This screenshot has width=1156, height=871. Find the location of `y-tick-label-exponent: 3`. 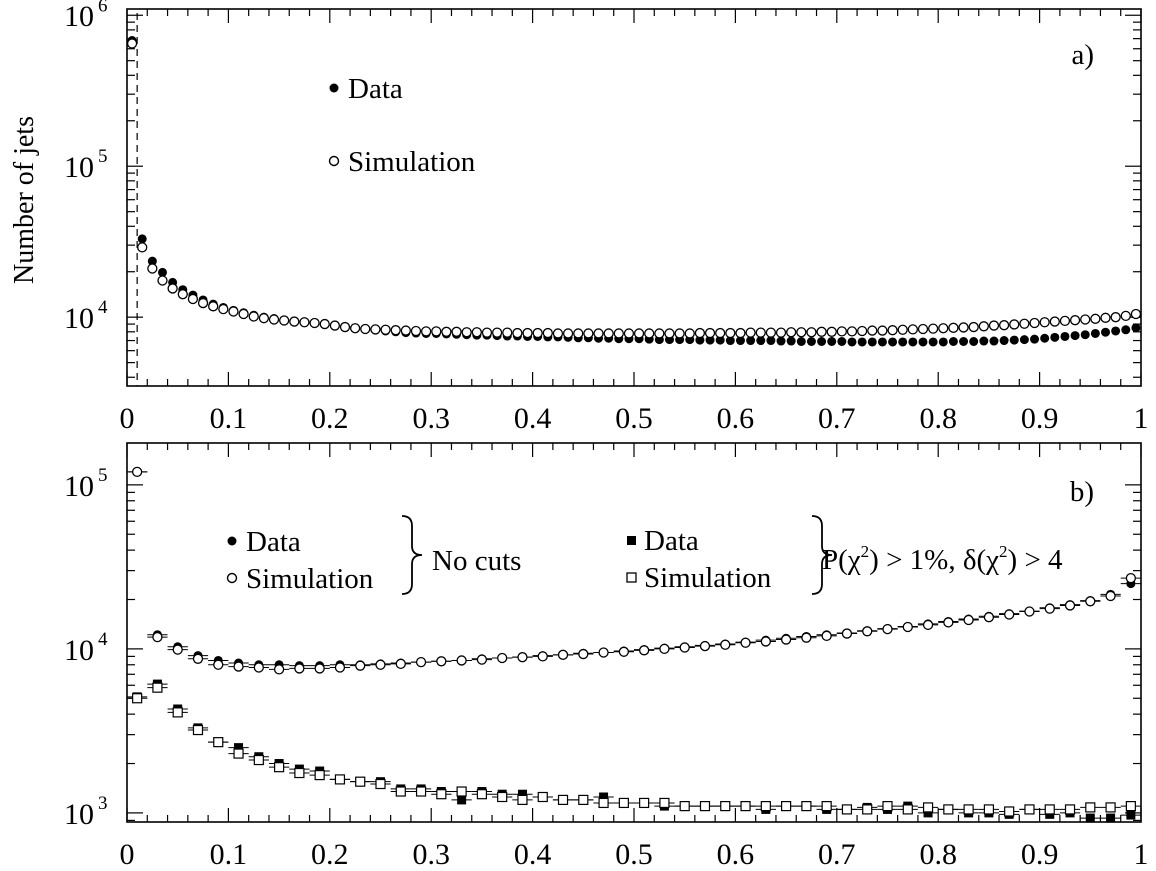

y-tick-label-exponent: 3 is located at coordinates (103, 803).